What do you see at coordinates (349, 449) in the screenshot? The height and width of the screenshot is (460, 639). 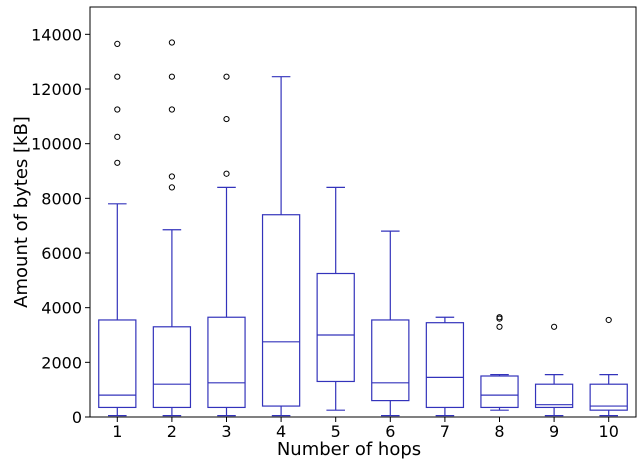 I see `x-axis-label: Number of hops` at bounding box center [349, 449].